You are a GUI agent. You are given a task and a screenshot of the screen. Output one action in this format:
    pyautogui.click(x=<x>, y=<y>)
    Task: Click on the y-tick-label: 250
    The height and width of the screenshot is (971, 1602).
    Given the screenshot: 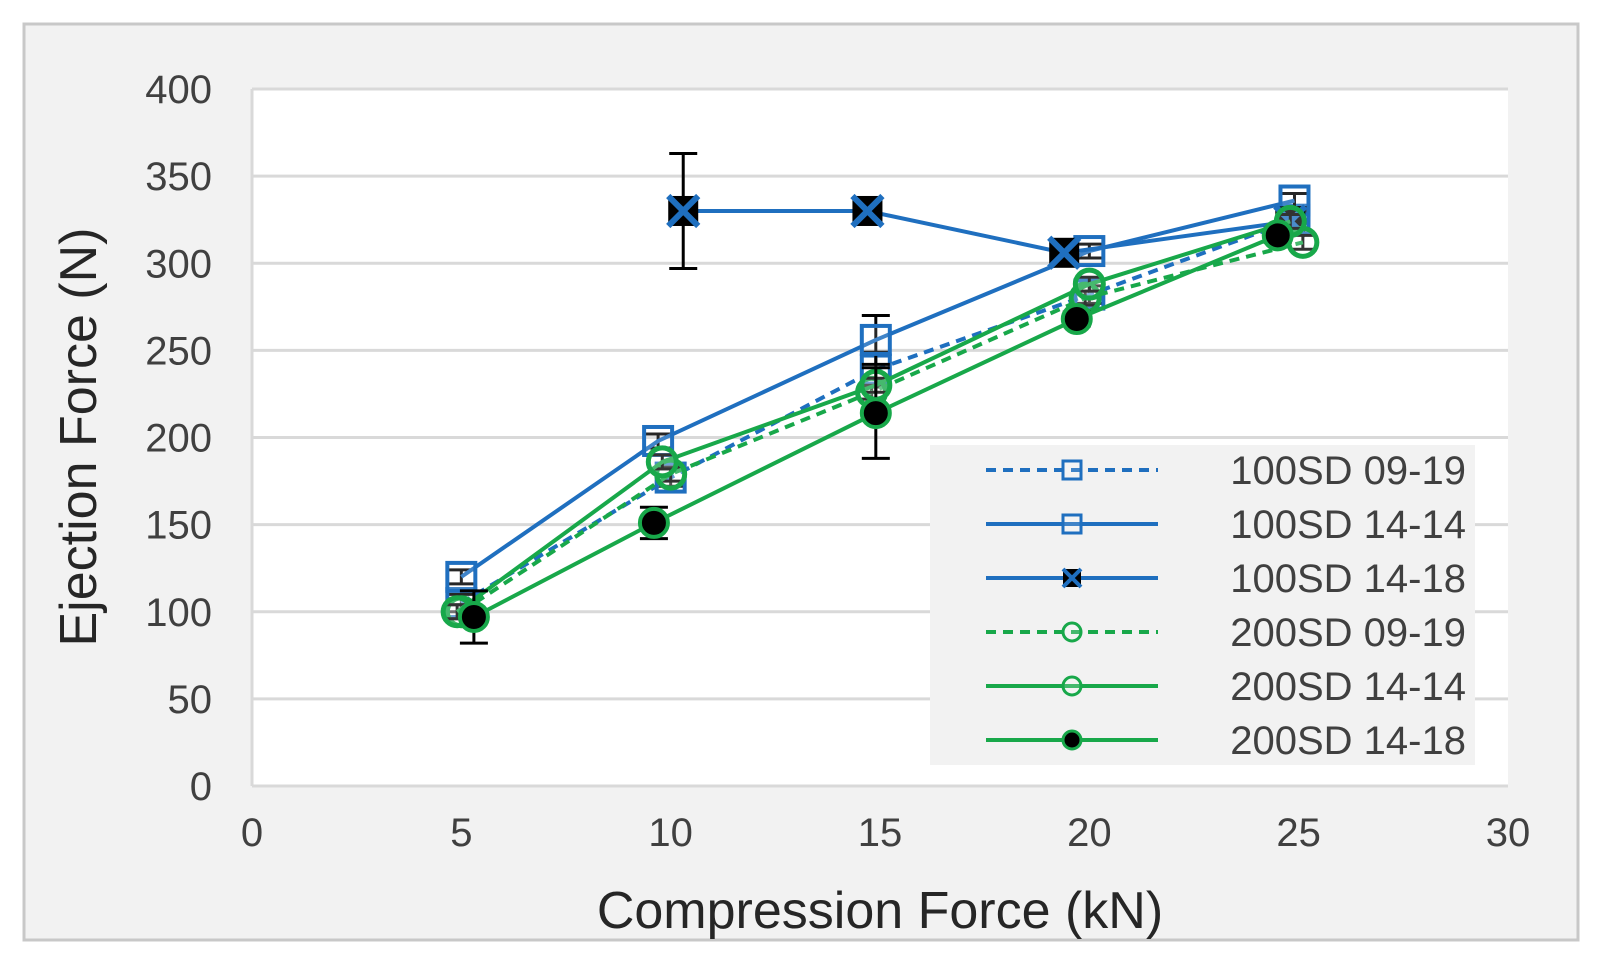 What is the action you would take?
    pyautogui.click(x=178, y=351)
    